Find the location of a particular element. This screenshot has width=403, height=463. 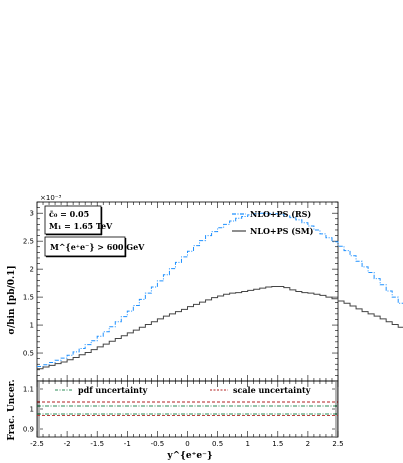

ratio-y-tick-label: 1 is located at coordinates (32, 410).